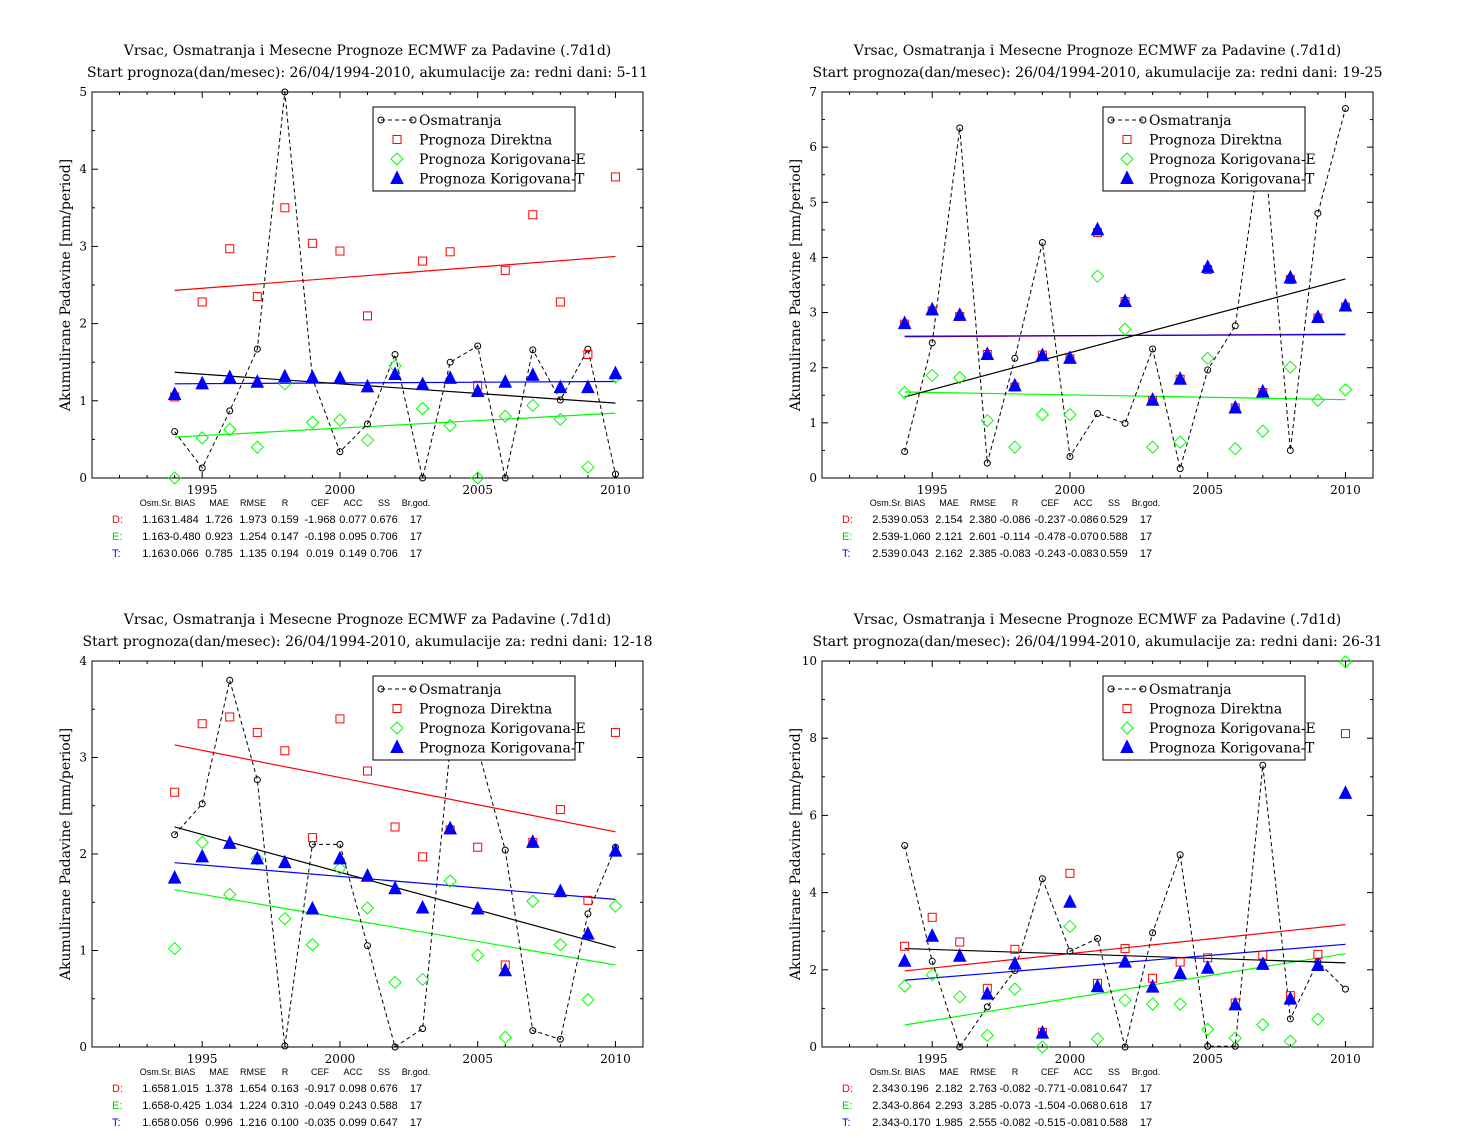 The image size is (1462, 1138). Describe the element at coordinates (83, 169) in the screenshot. I see `y-tick-label: 4` at that location.